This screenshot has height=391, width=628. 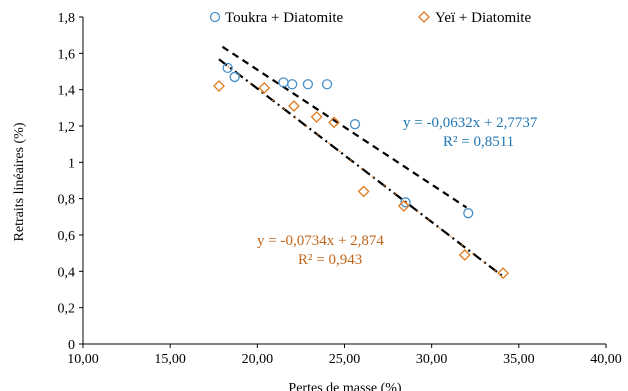 I want to click on y-tick-label: 0, so click(x=71, y=345).